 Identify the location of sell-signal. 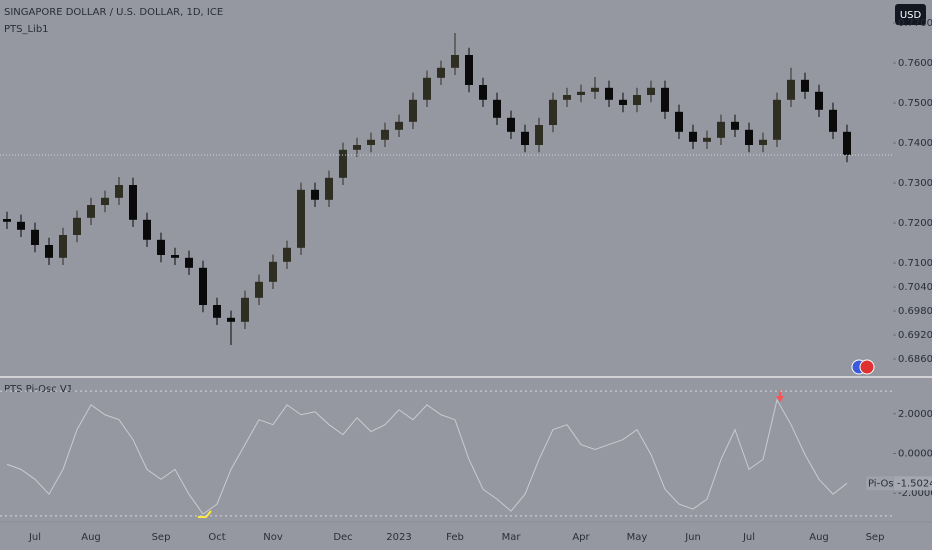
(780, 396).